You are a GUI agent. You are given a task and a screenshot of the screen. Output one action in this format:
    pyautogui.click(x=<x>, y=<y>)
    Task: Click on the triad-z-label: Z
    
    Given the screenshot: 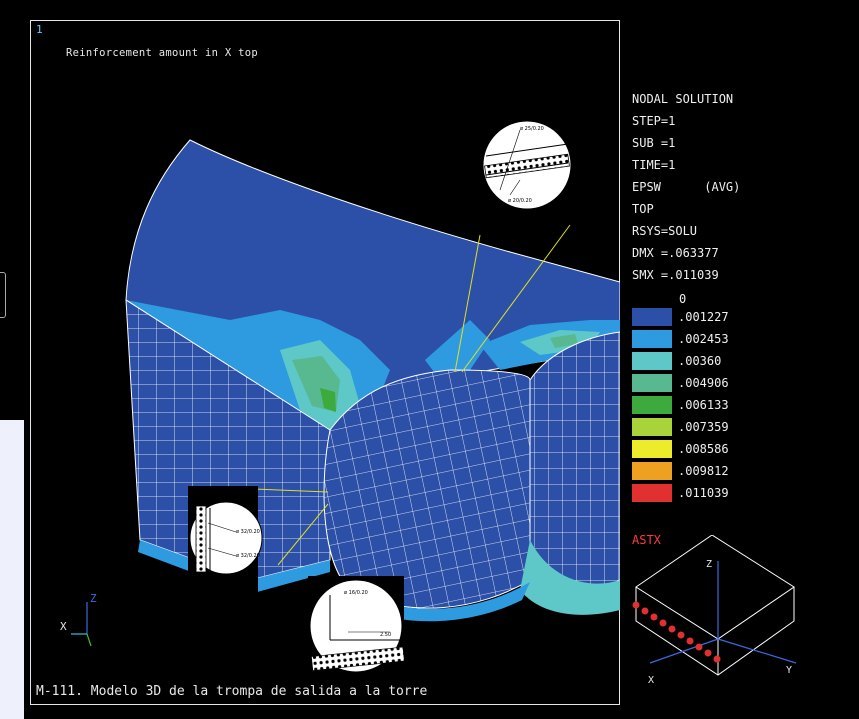 What is the action you would take?
    pyautogui.click(x=93, y=598)
    